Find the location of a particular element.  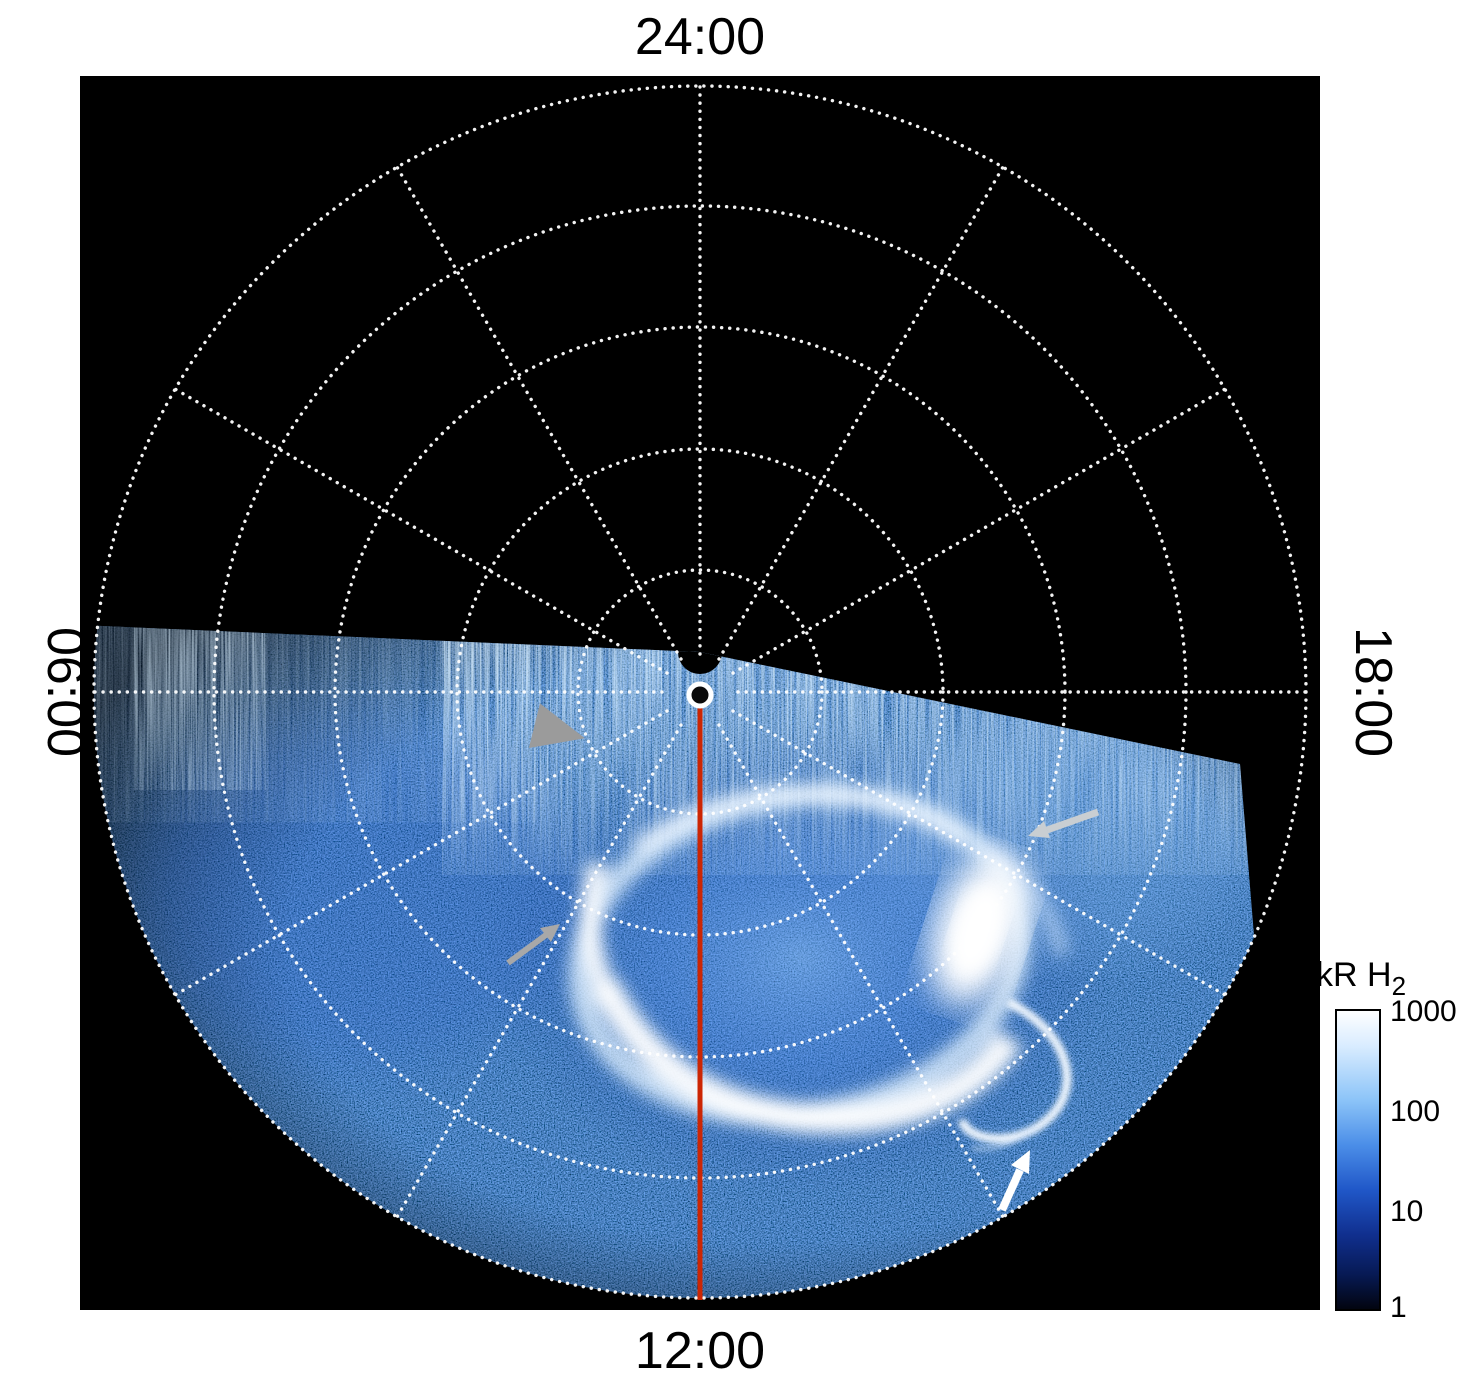

spiral-tail is located at coordinates (1004, 1138).